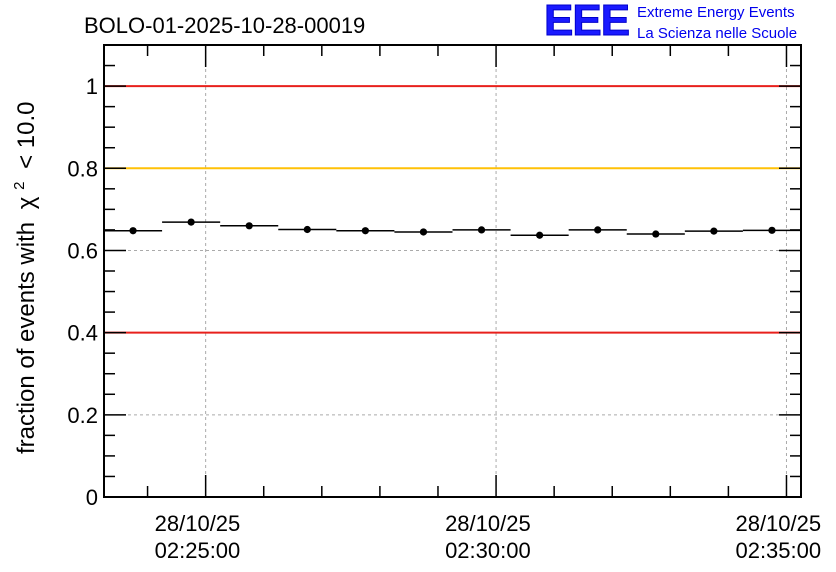 Image resolution: width=836 pixels, height=572 pixels. What do you see at coordinates (198, 550) in the screenshot?
I see `x-tick-label-time: 02:25:00` at bounding box center [198, 550].